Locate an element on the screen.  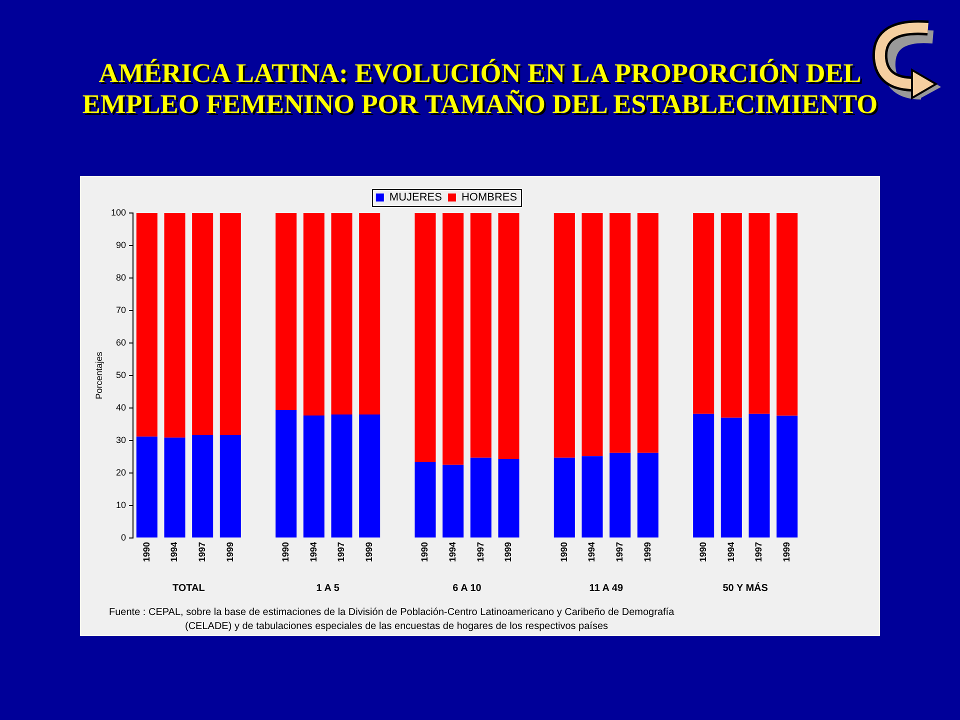
y-tick-label: 70 is located at coordinates (121, 309).